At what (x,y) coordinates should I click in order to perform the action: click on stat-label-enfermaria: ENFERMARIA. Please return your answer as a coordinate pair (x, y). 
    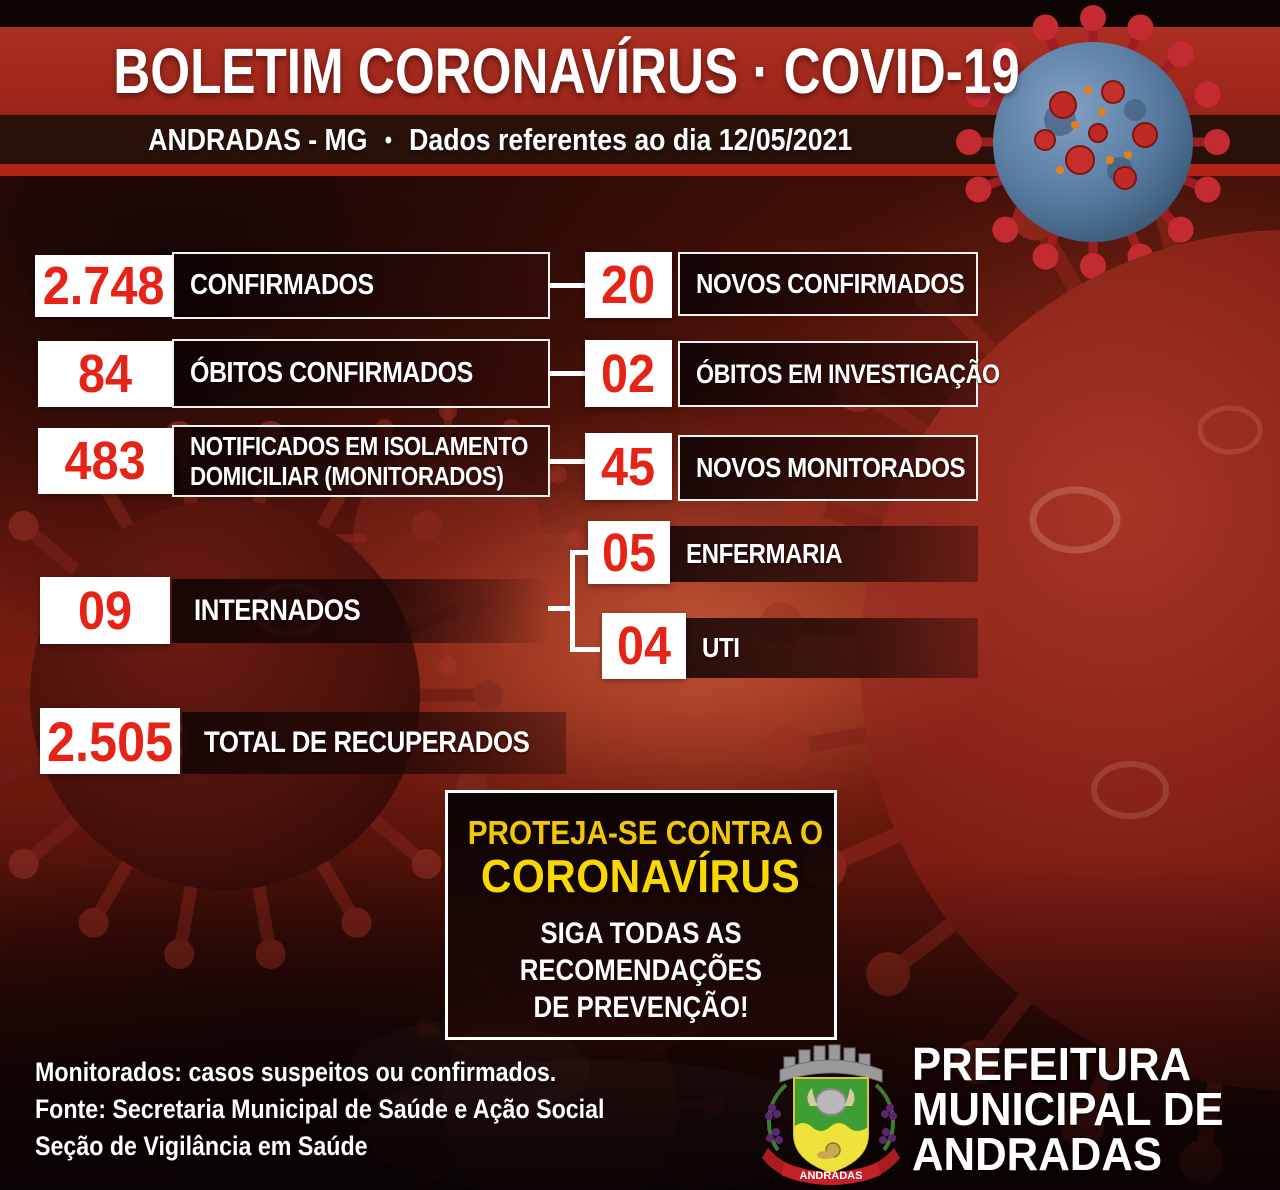
    Looking at the image, I should click on (824, 554).